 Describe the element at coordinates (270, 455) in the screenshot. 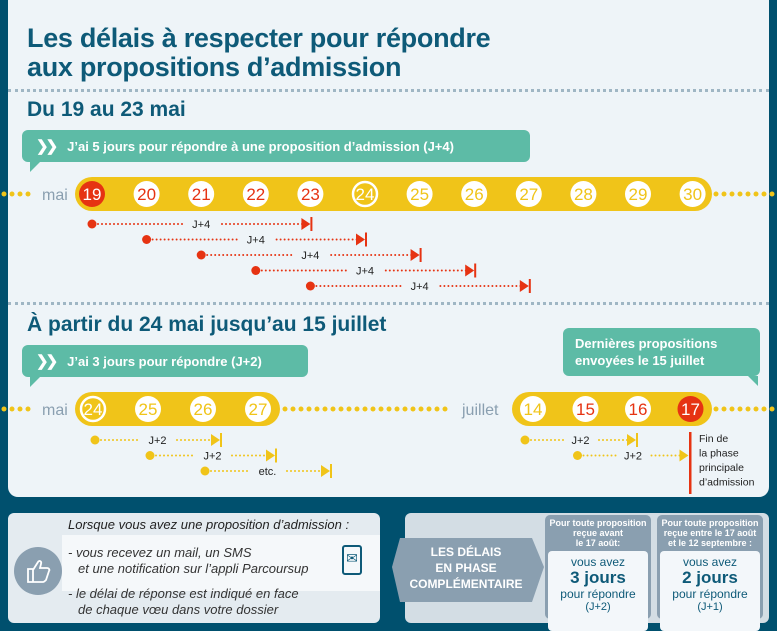

I see `arrow-head` at that location.